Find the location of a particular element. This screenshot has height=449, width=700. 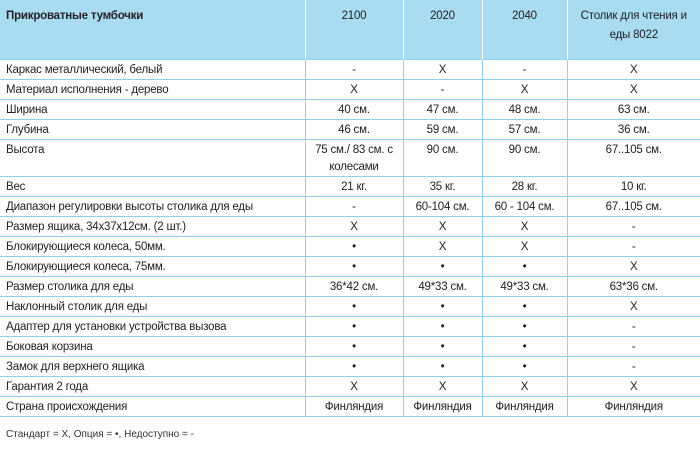

cell: 21 кг. is located at coordinates (354, 186).